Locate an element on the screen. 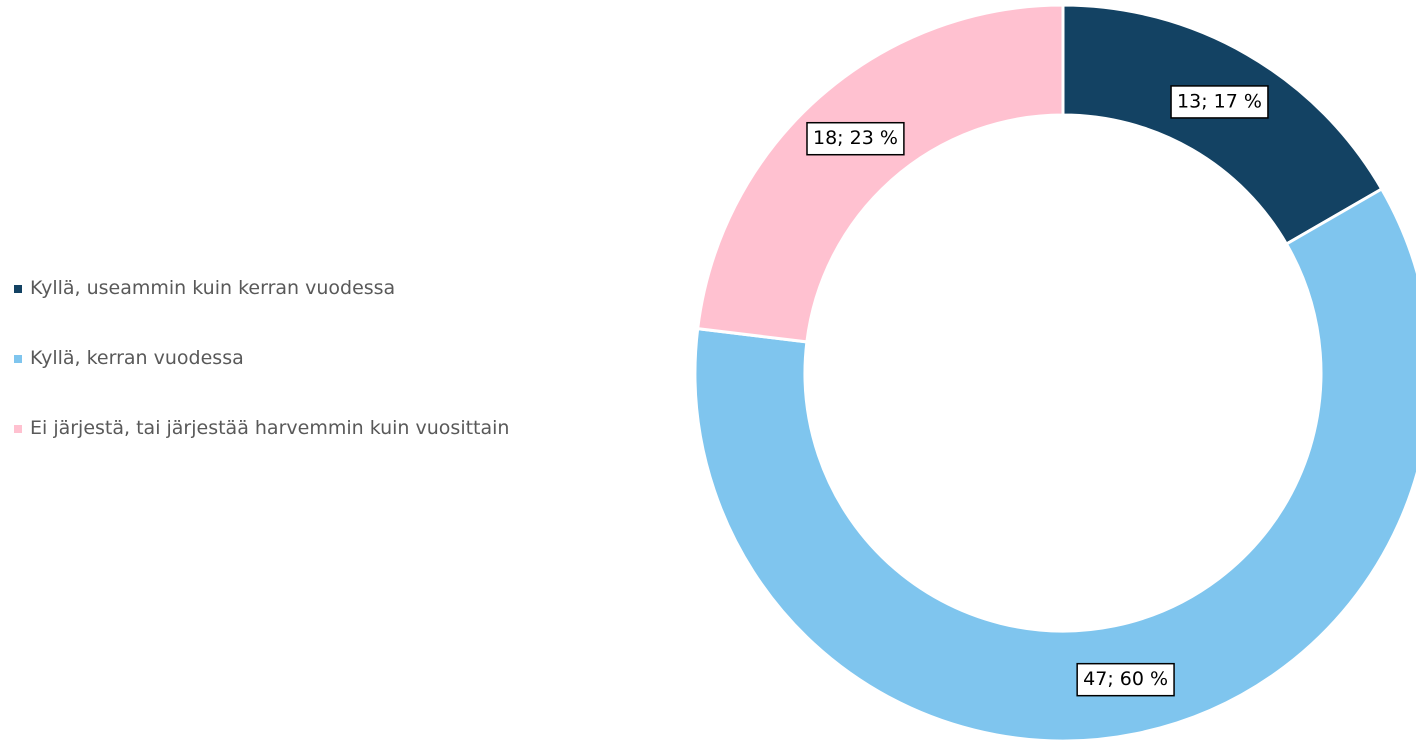 Image resolution: width=1416 pixels, height=742 pixels. data-label: 18; 23 % is located at coordinates (855, 138).